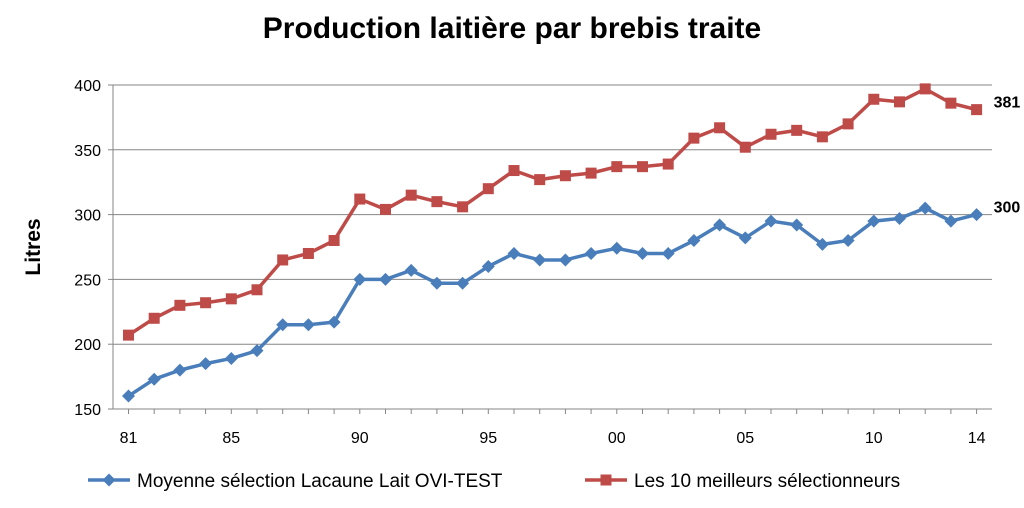  What do you see at coordinates (87, 410) in the screenshot?
I see `y-tick-label: 150` at bounding box center [87, 410].